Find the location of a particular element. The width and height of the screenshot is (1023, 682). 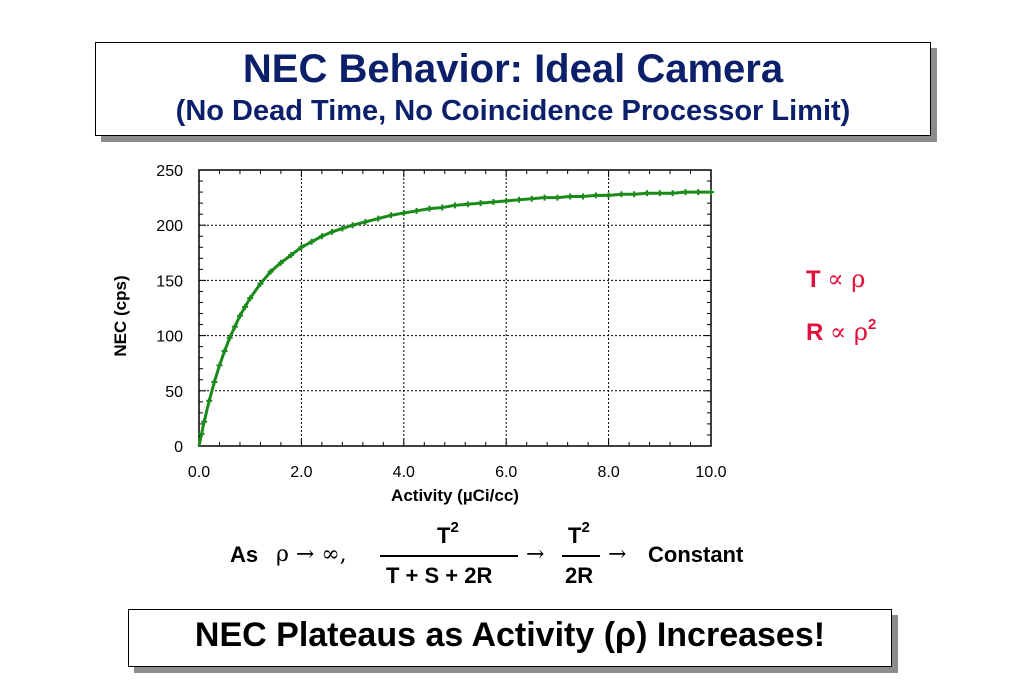

y-tick-label: 100 is located at coordinates (169, 337).